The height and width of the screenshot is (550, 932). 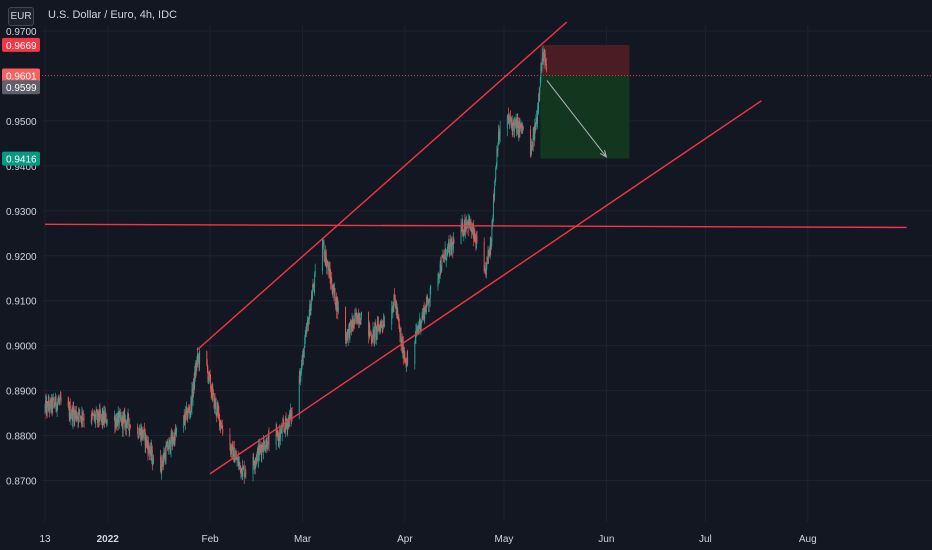 I want to click on x-tick-label: Jun, so click(x=606, y=539).